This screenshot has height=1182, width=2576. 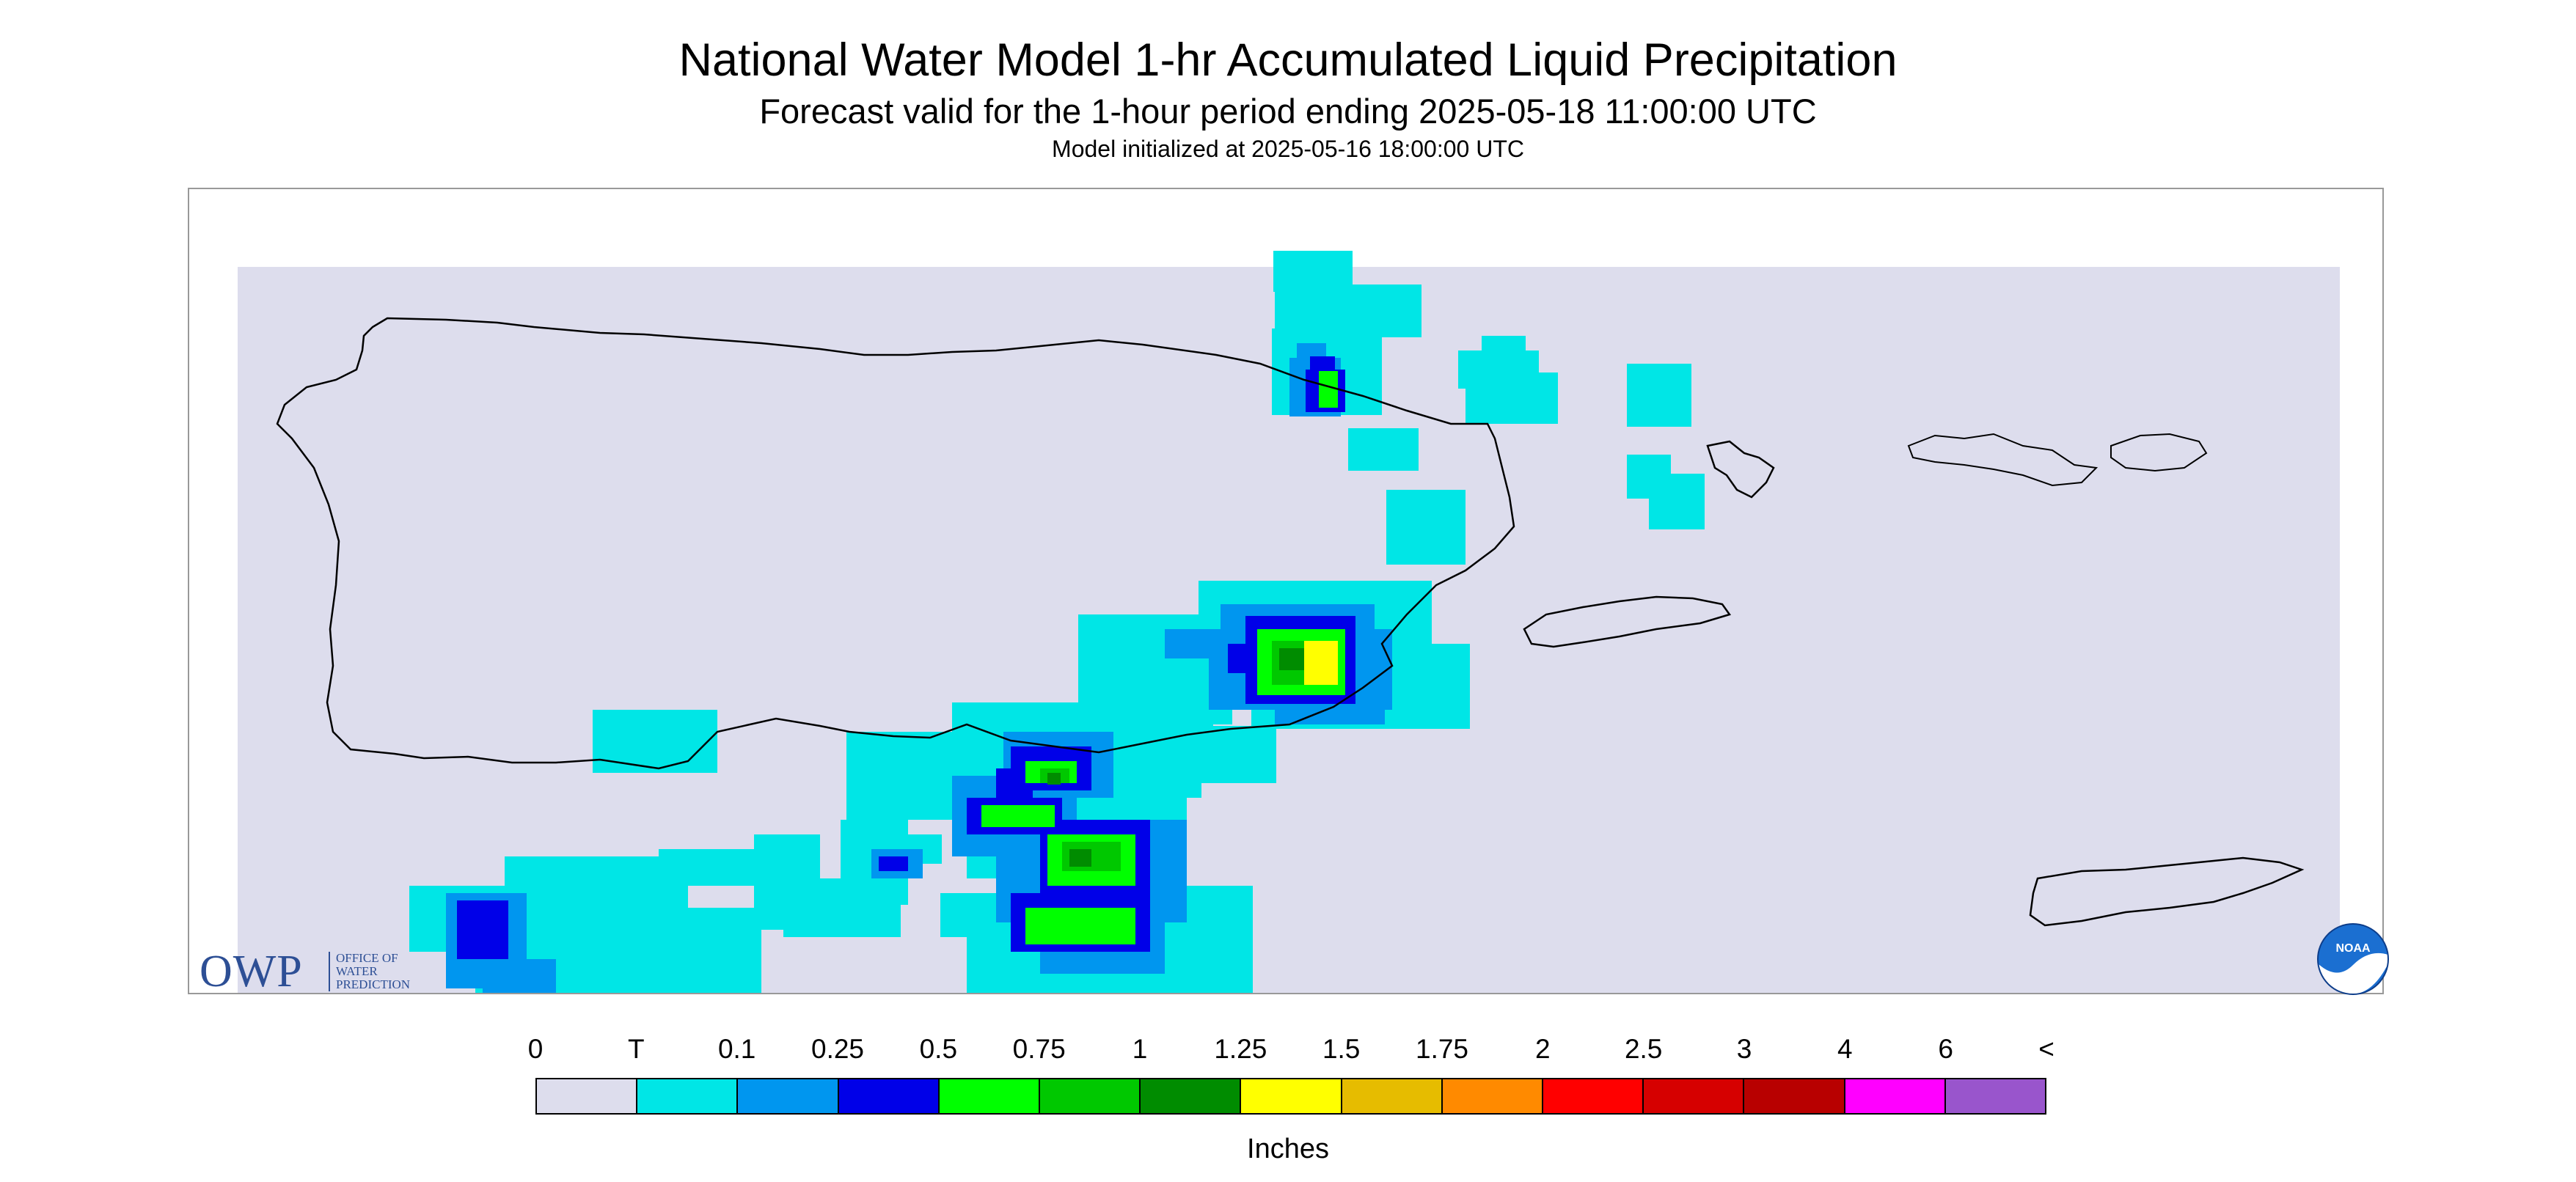 I want to click on owp-logo-line: Prediction, so click(x=373, y=984).